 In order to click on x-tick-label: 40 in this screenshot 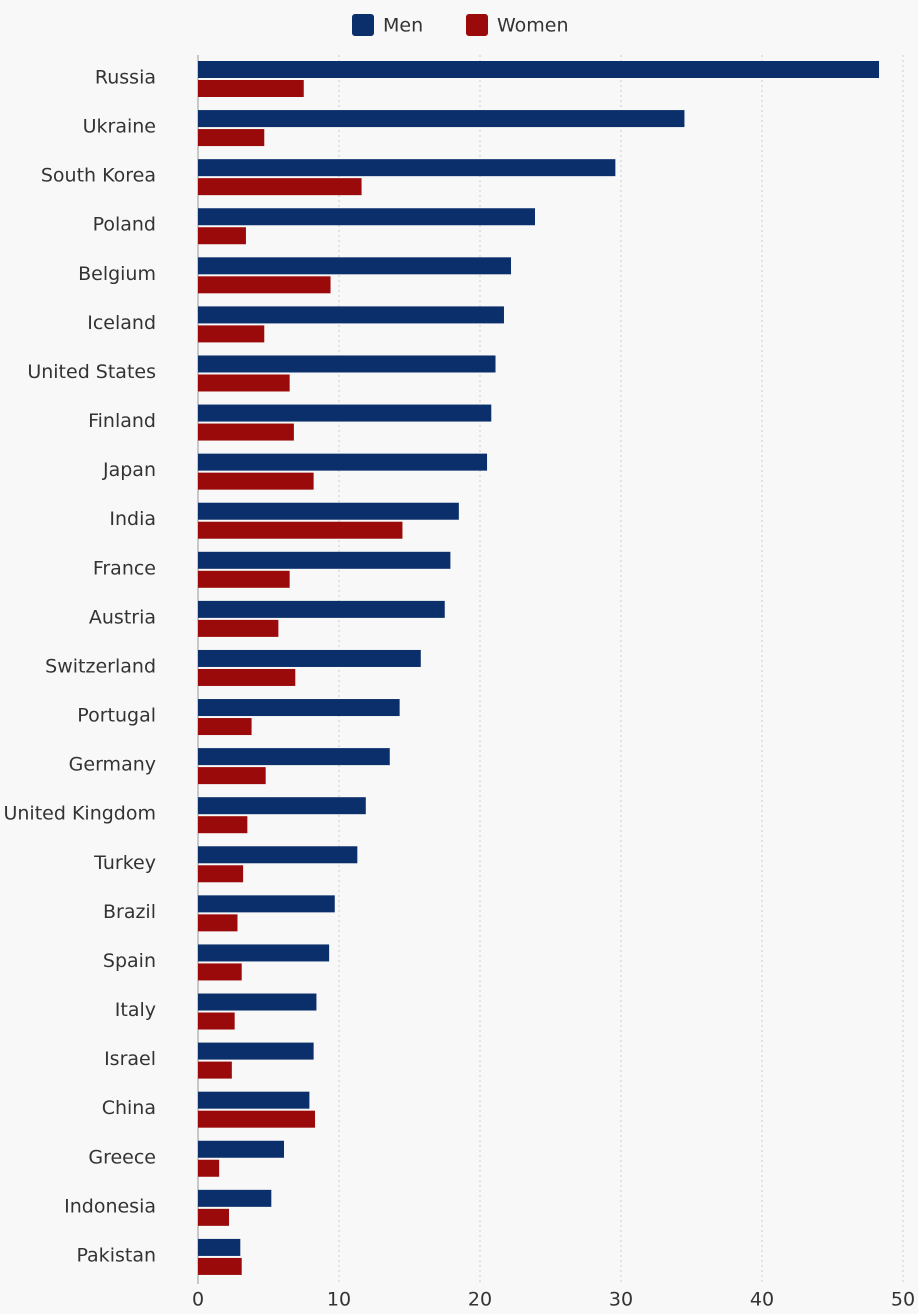, I will do `click(762, 1300)`.